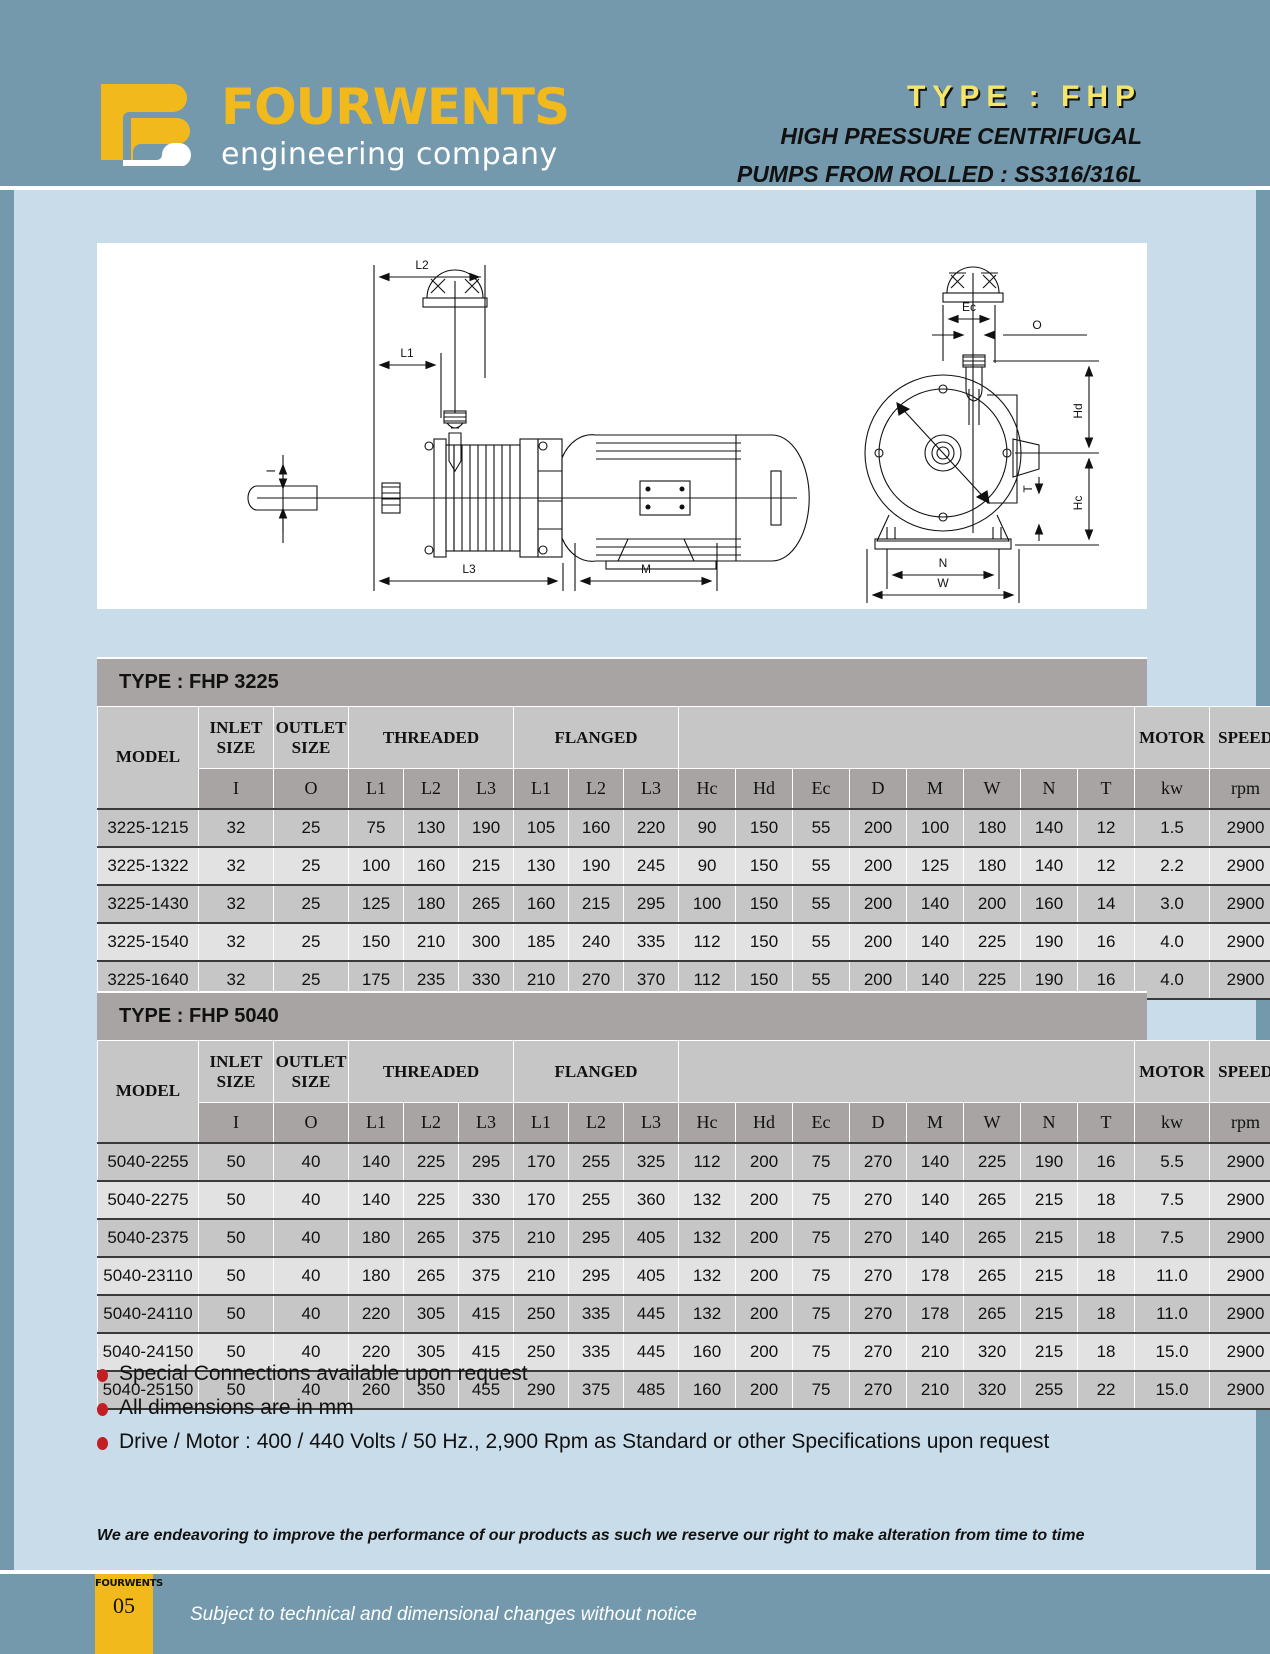 The width and height of the screenshot is (1270, 1654). I want to click on cell-model: 5040-23110, so click(148, 1275).